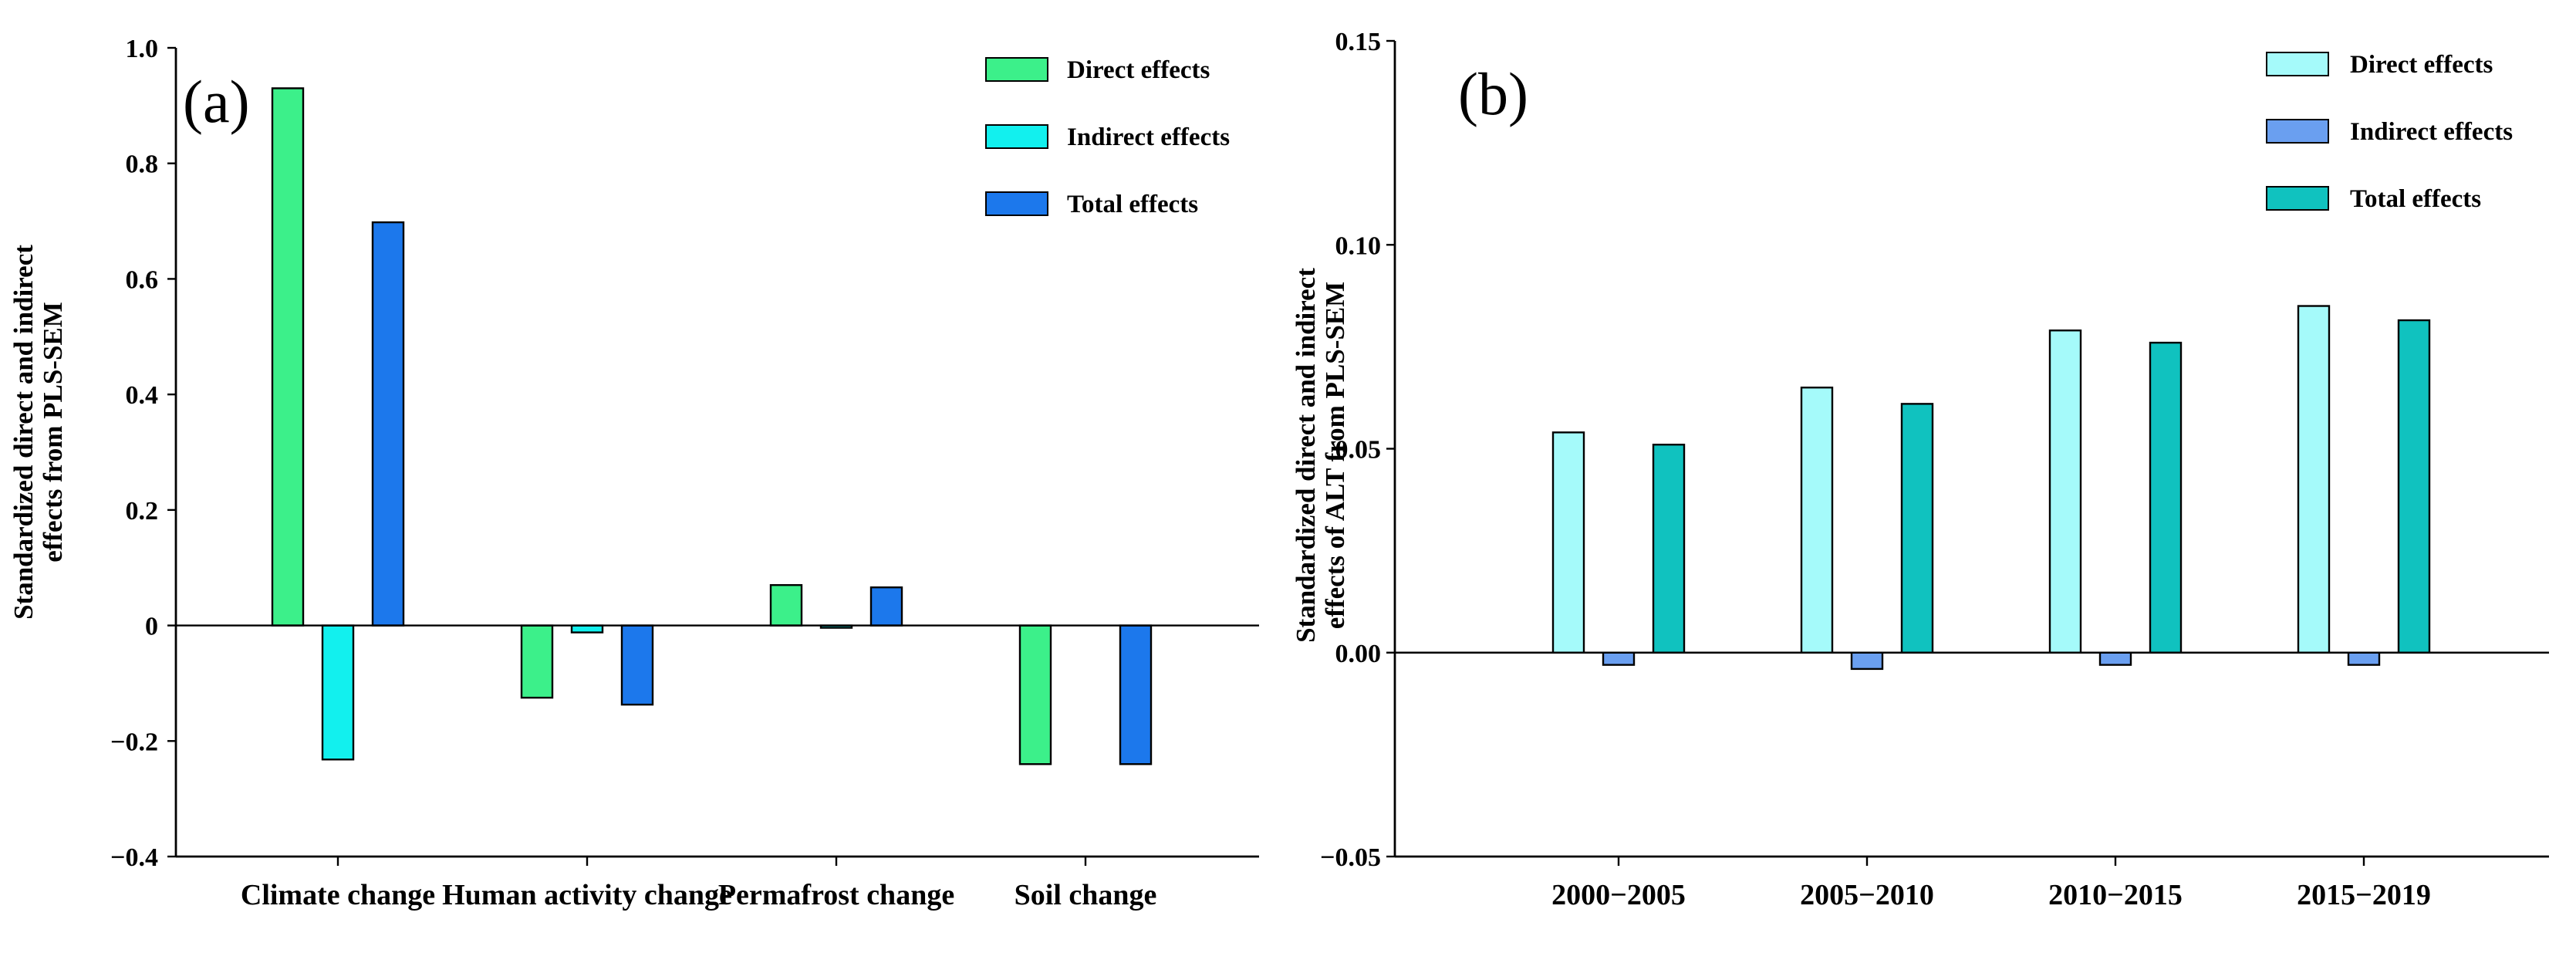 The height and width of the screenshot is (953, 2576). What do you see at coordinates (1359, 654) in the screenshot?
I see `y-tick-label: 0.00` at bounding box center [1359, 654].